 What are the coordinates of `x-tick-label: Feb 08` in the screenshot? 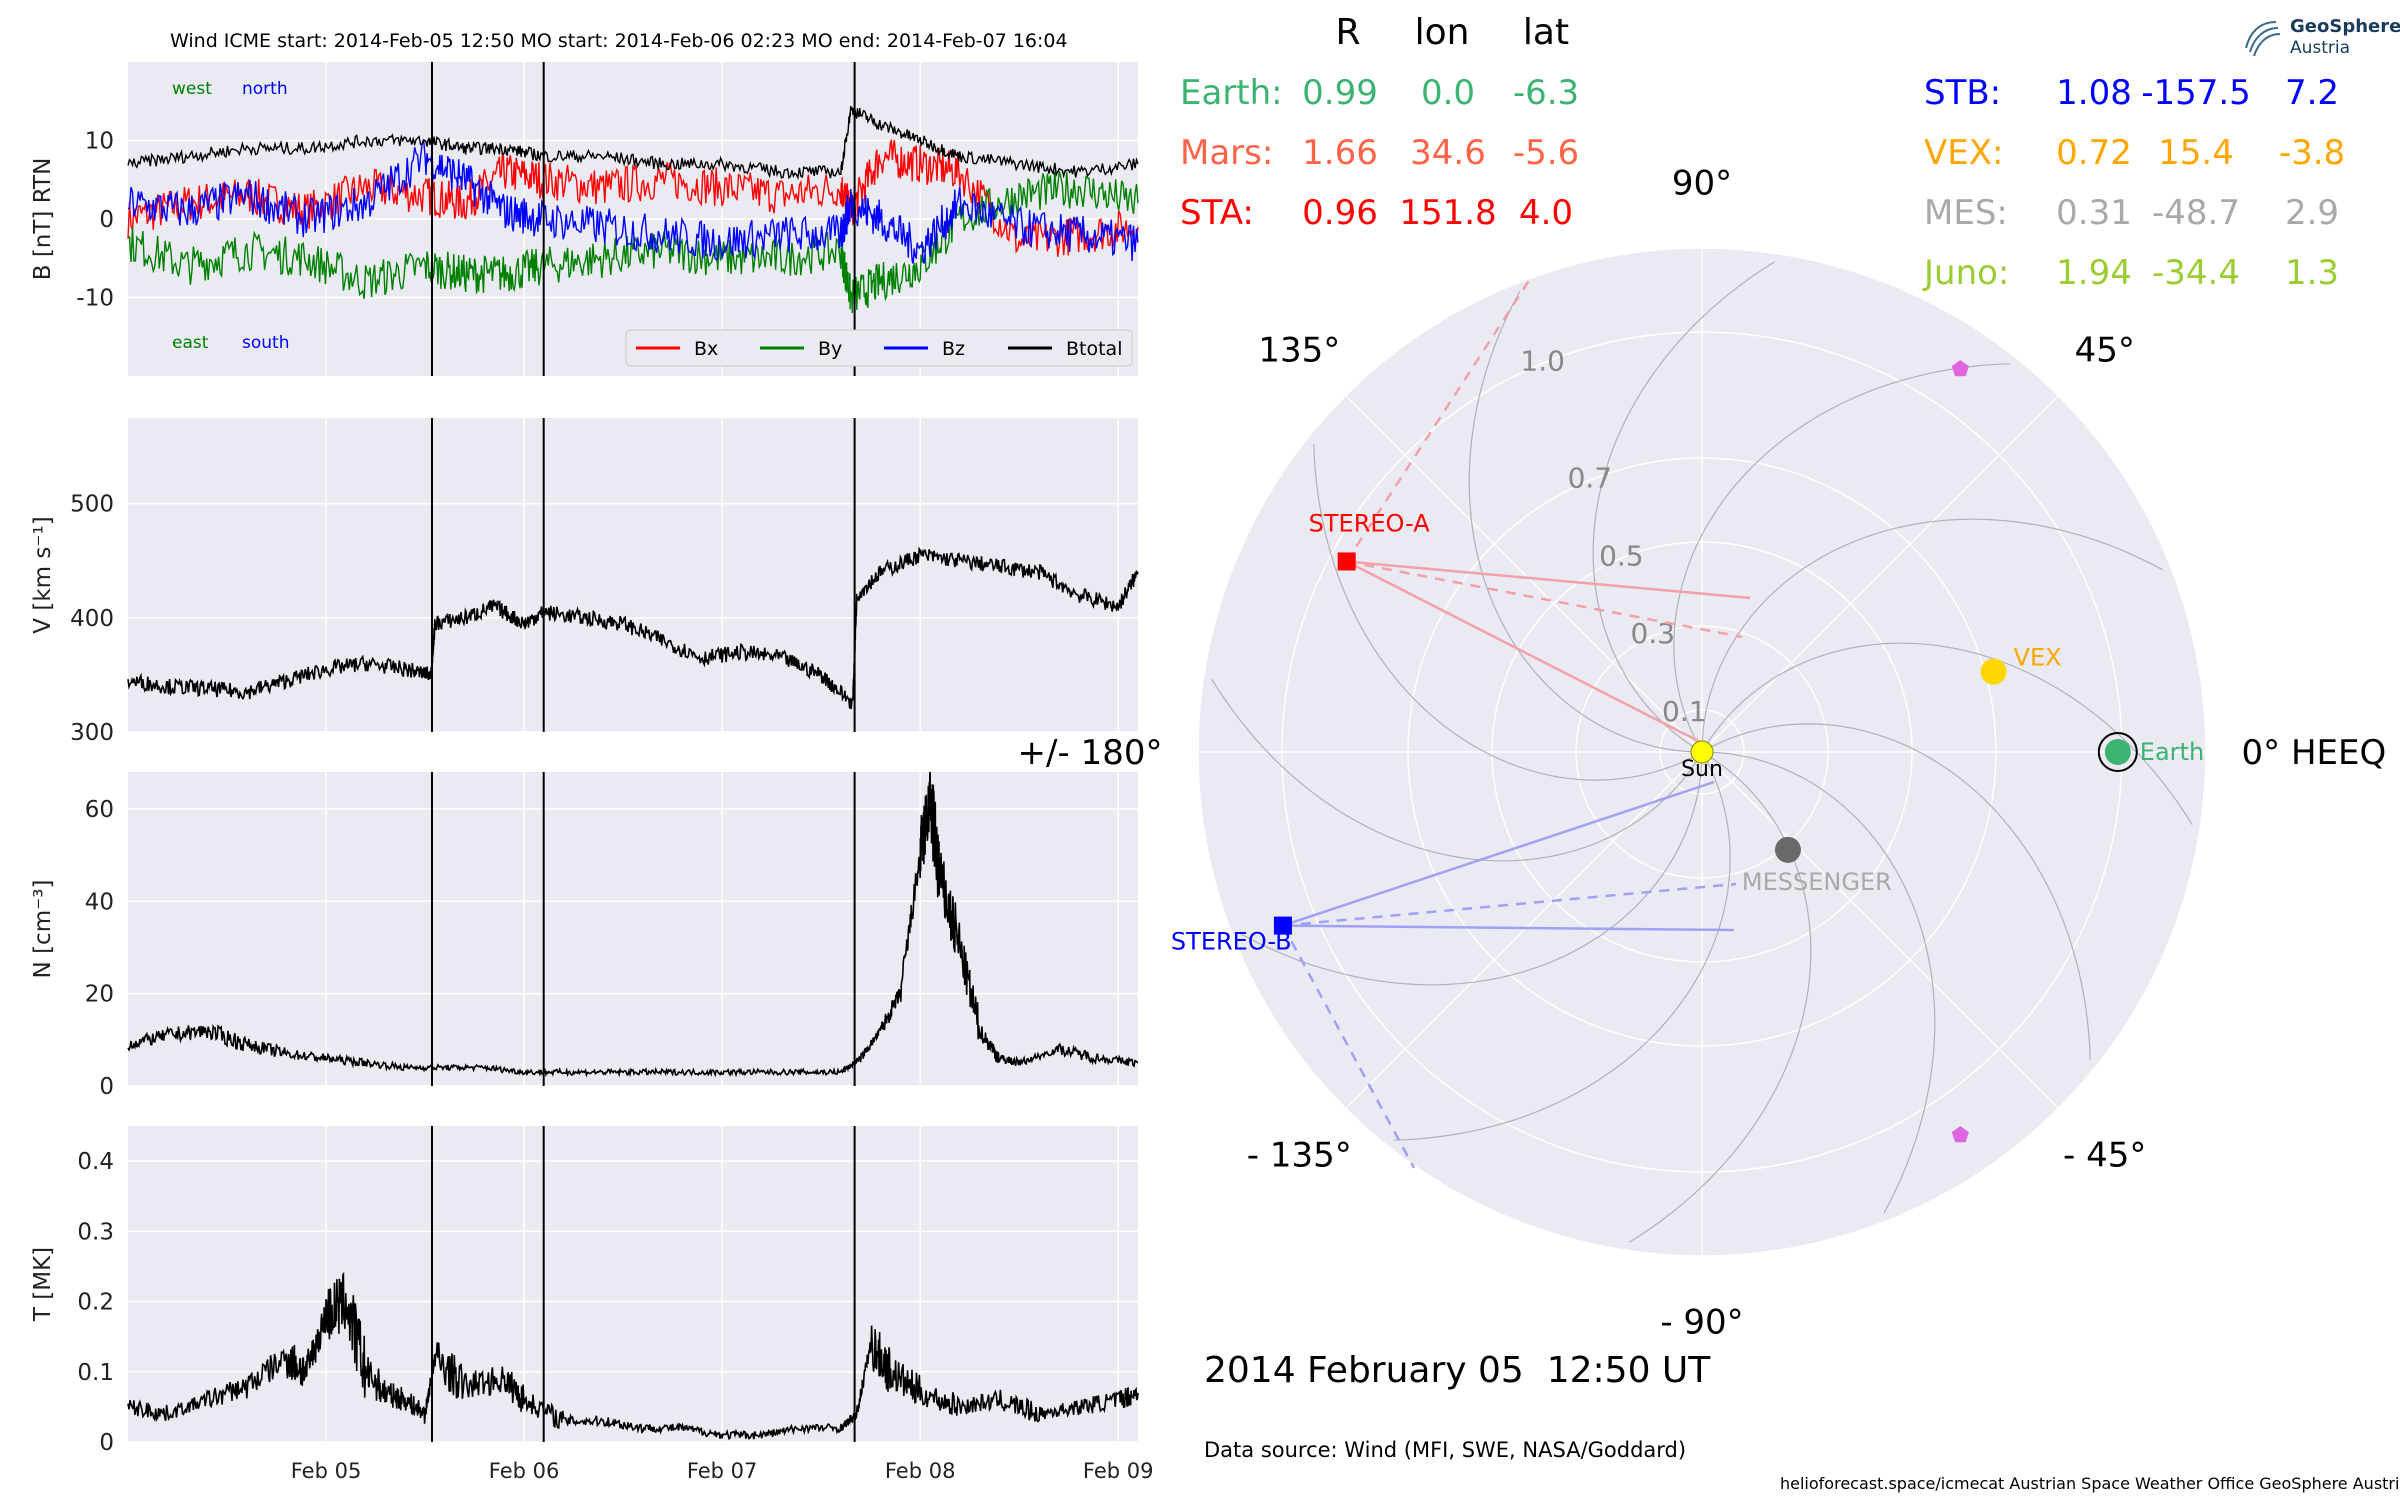 It's located at (920, 1471).